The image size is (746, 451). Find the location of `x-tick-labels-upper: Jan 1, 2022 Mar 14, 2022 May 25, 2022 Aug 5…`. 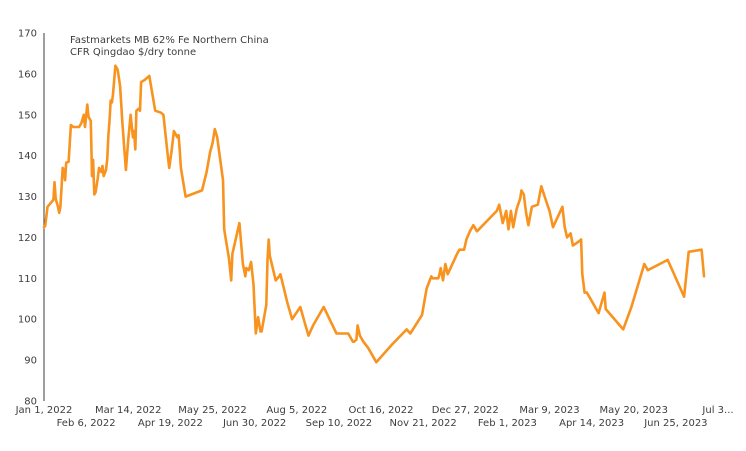

x-tick-labels-upper: Jan 1, 2022 Mar 14, 2022 May 25, 2022 Aug 5… is located at coordinates (374, 410).